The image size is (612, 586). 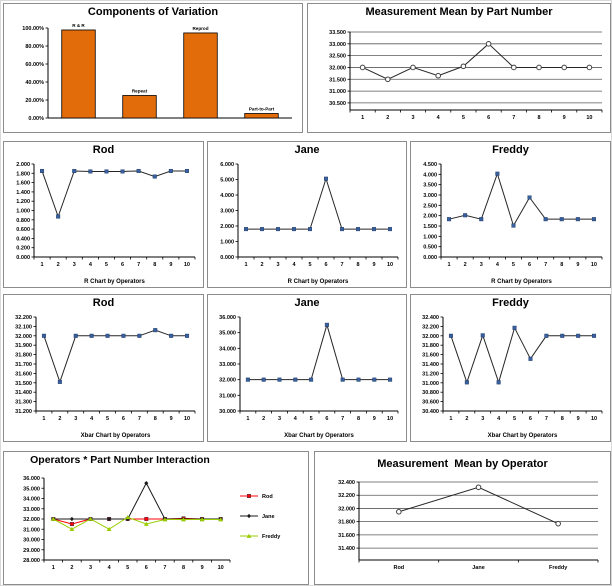 I want to click on legend-label: Jane, so click(x=268, y=517).